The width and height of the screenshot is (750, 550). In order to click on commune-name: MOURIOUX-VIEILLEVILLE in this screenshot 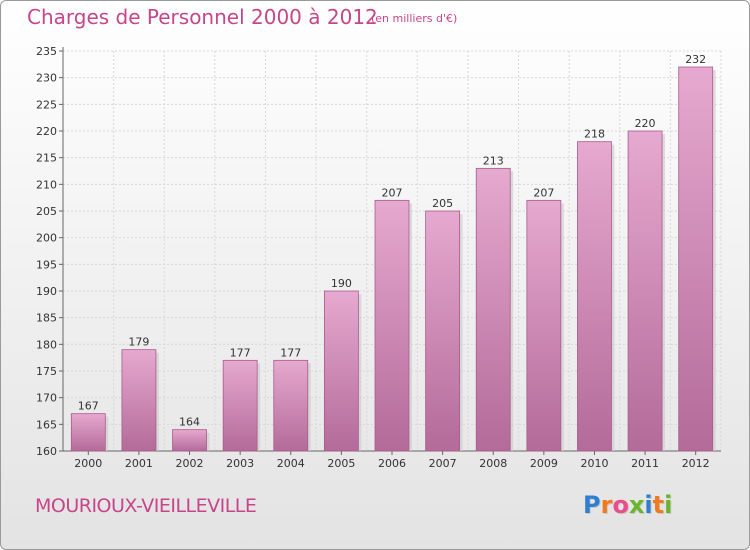, I will do `click(146, 506)`.